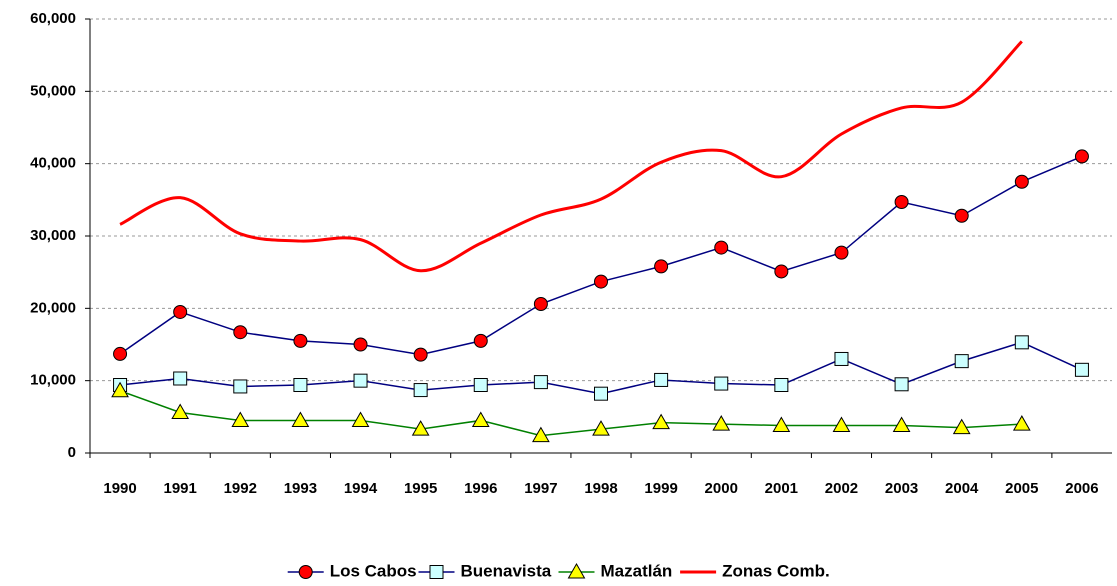 The height and width of the screenshot is (586, 1117). Describe the element at coordinates (240, 488) in the screenshot. I see `x-tick-label: 1992` at that location.